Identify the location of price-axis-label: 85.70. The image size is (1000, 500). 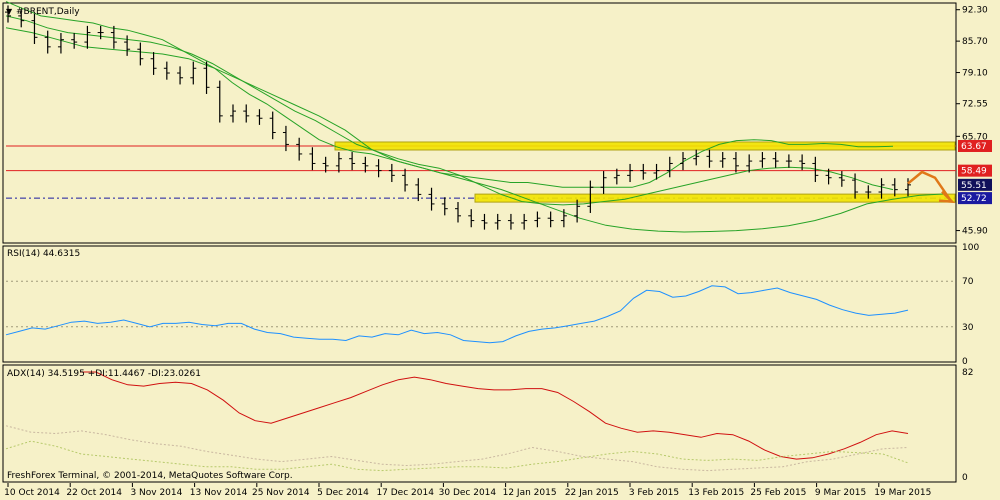
(975, 42).